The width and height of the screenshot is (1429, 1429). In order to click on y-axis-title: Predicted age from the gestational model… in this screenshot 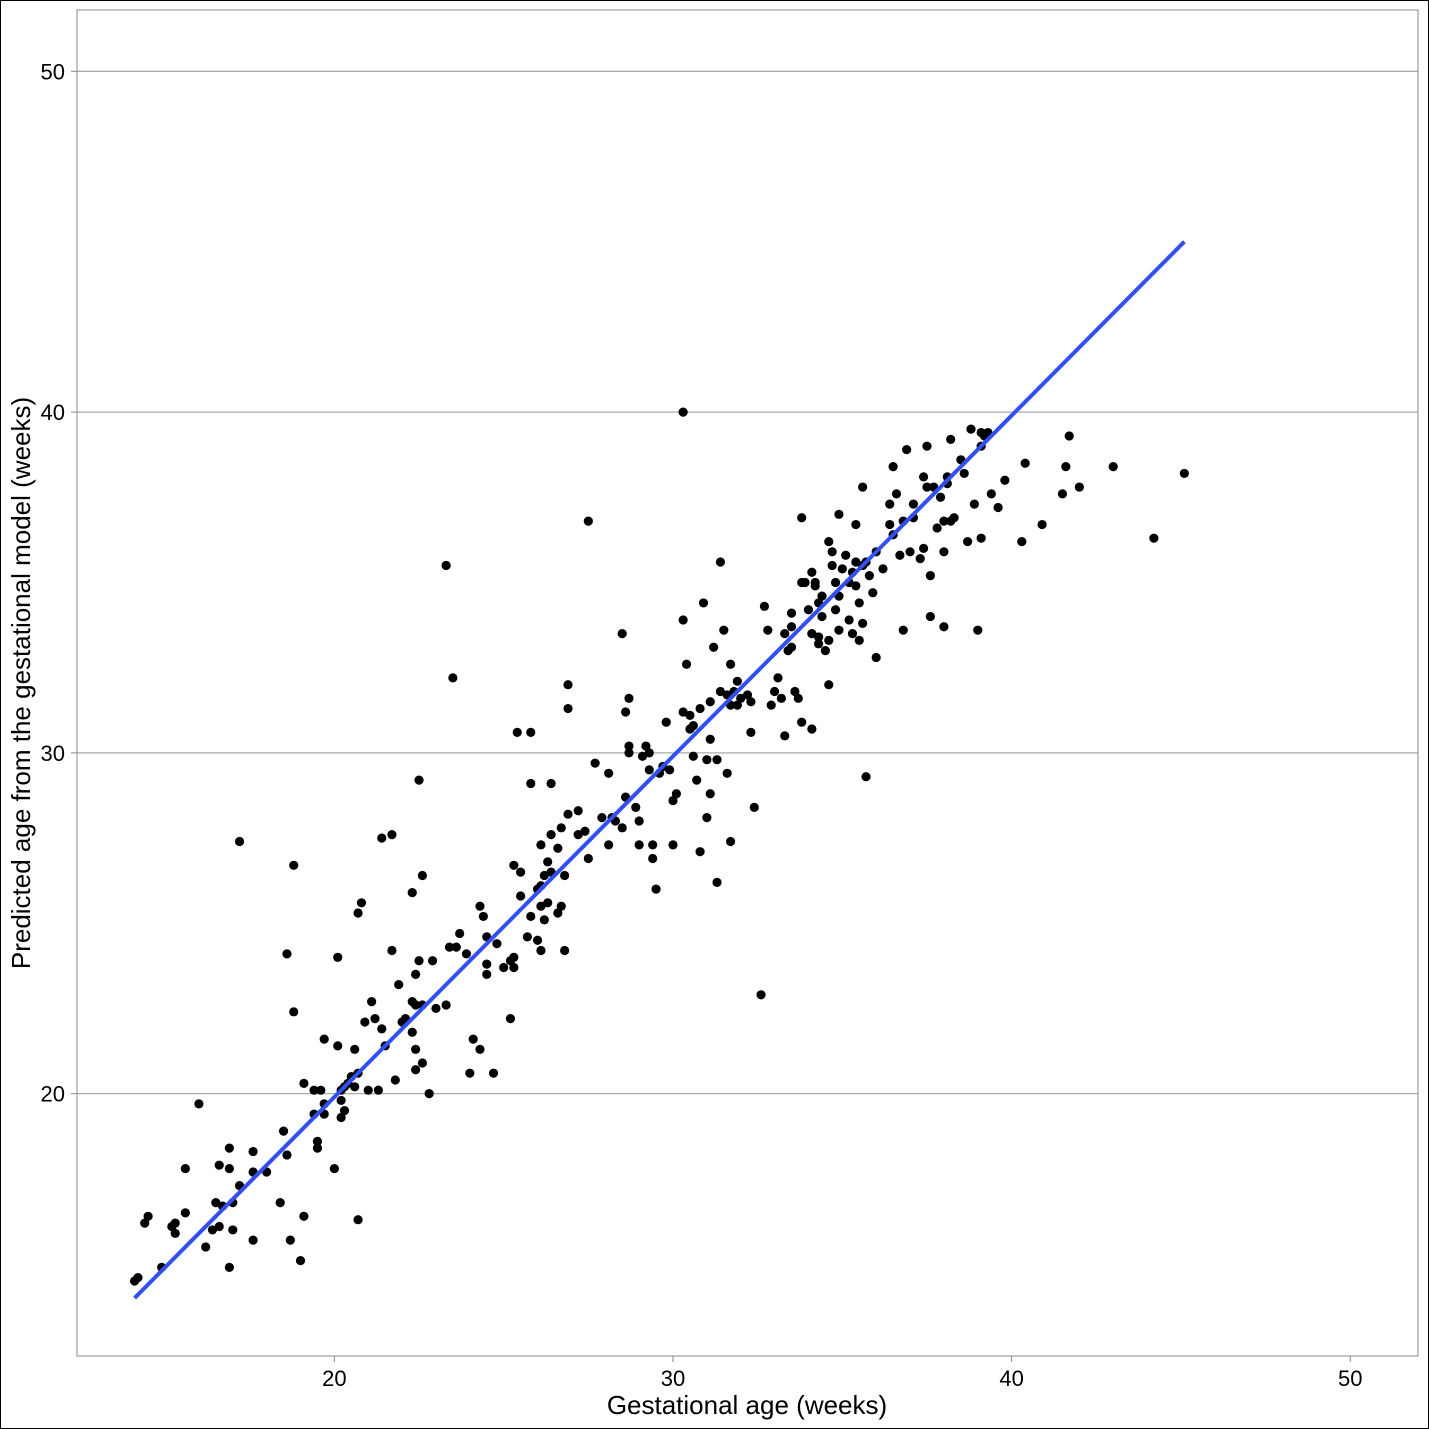, I will do `click(21, 683)`.